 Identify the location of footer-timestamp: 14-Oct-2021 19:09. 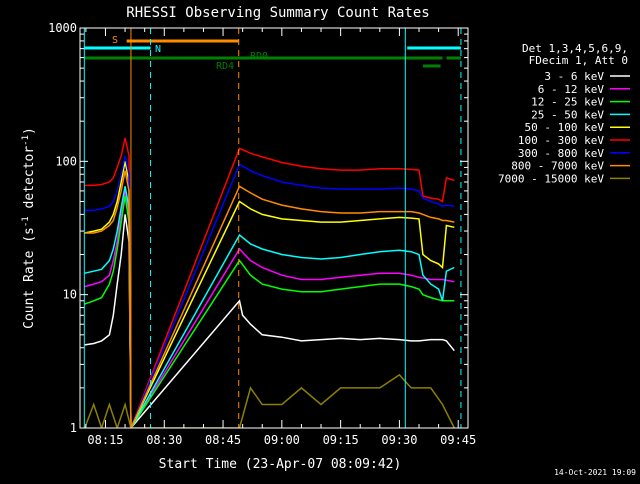
(595, 472).